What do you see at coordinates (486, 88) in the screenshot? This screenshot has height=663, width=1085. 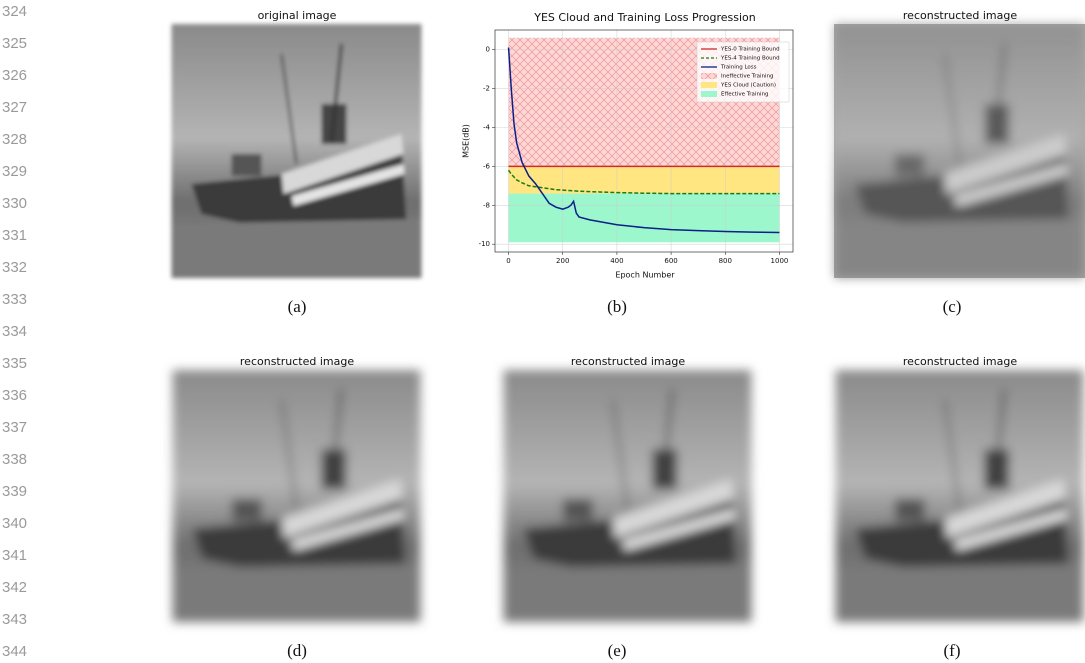 I see `y-tick-label: -2` at bounding box center [486, 88].